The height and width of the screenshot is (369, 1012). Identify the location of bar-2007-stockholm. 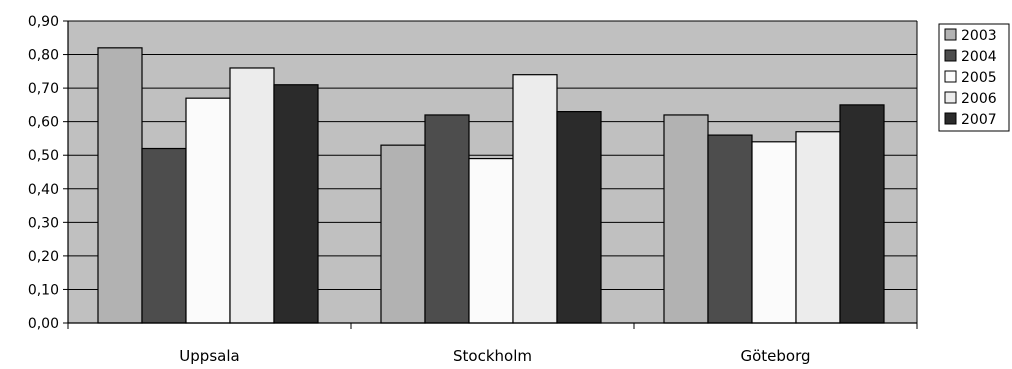
(579, 217).